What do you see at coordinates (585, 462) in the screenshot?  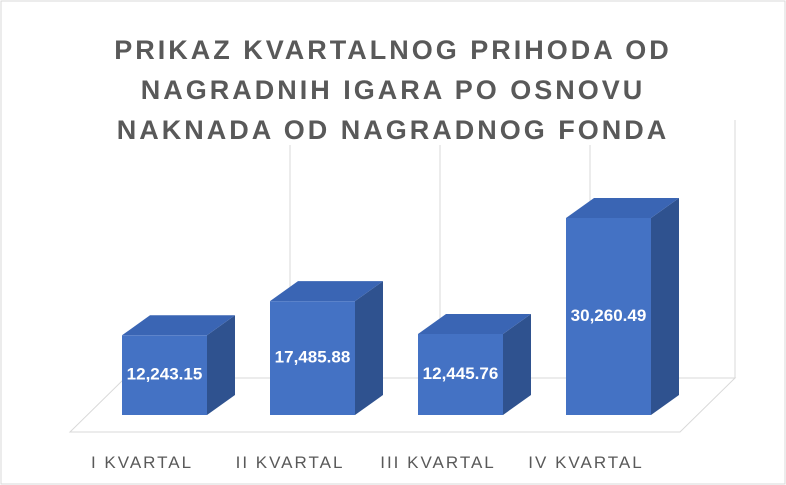 I see `x-tick-label: IV KVARTAL` at bounding box center [585, 462].